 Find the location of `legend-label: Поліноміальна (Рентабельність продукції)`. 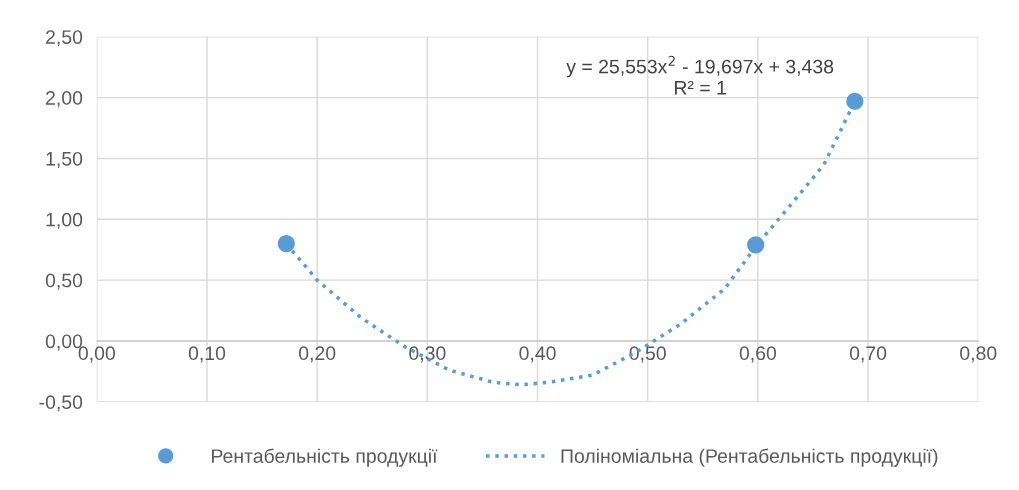

legend-label: Поліноміальна (Рентабельність продукції) is located at coordinates (749, 457).